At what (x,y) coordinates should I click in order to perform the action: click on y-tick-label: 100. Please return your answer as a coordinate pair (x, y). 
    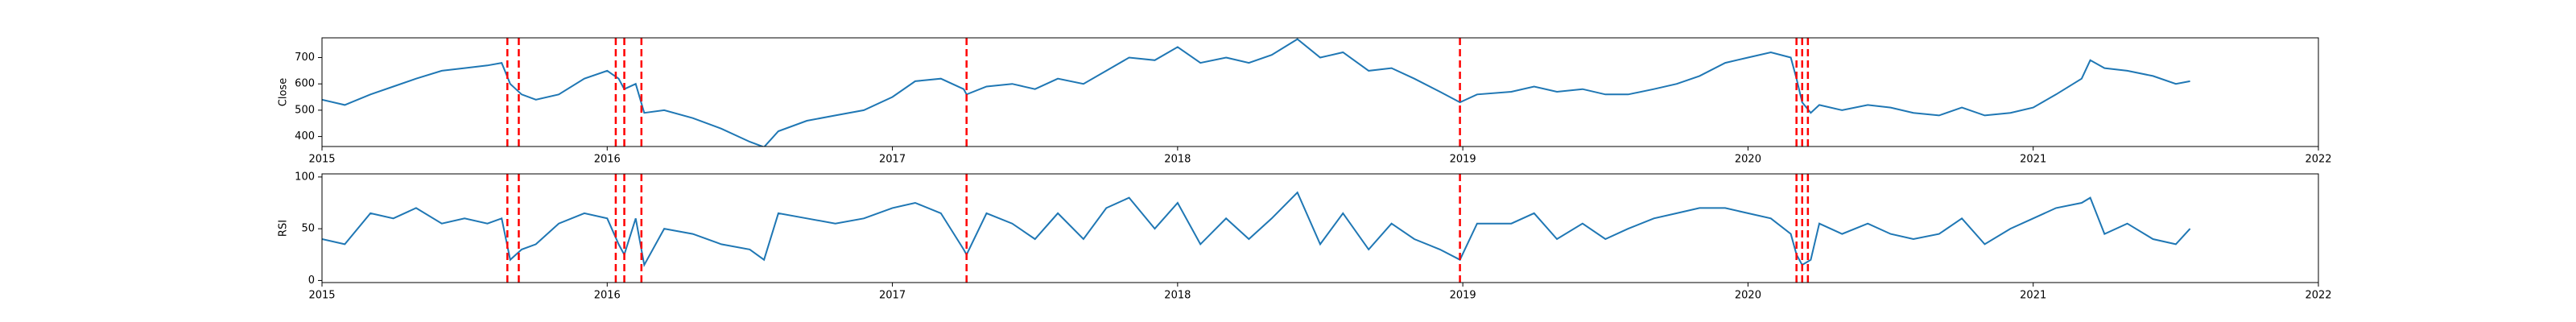
    Looking at the image, I should click on (305, 177).